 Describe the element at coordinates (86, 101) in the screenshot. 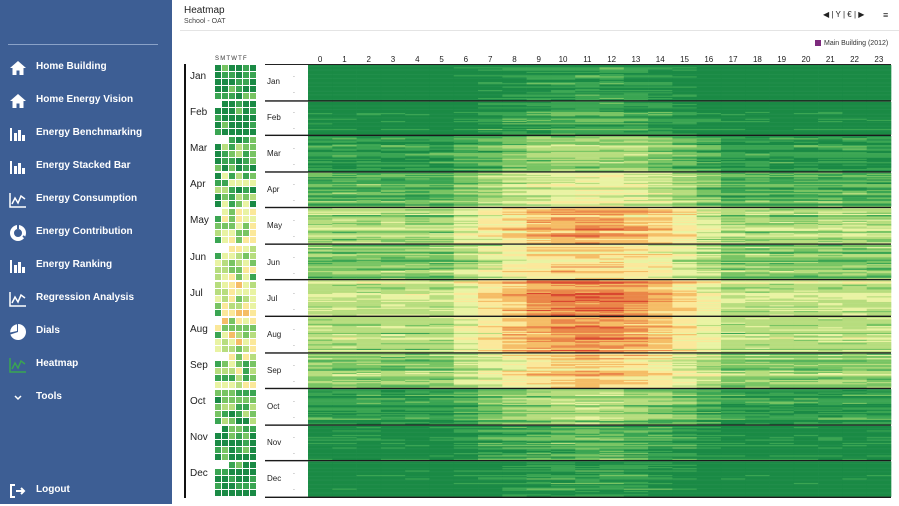

I see `sidebar-item-home-energy-vision: Home Energy Vision` at that location.